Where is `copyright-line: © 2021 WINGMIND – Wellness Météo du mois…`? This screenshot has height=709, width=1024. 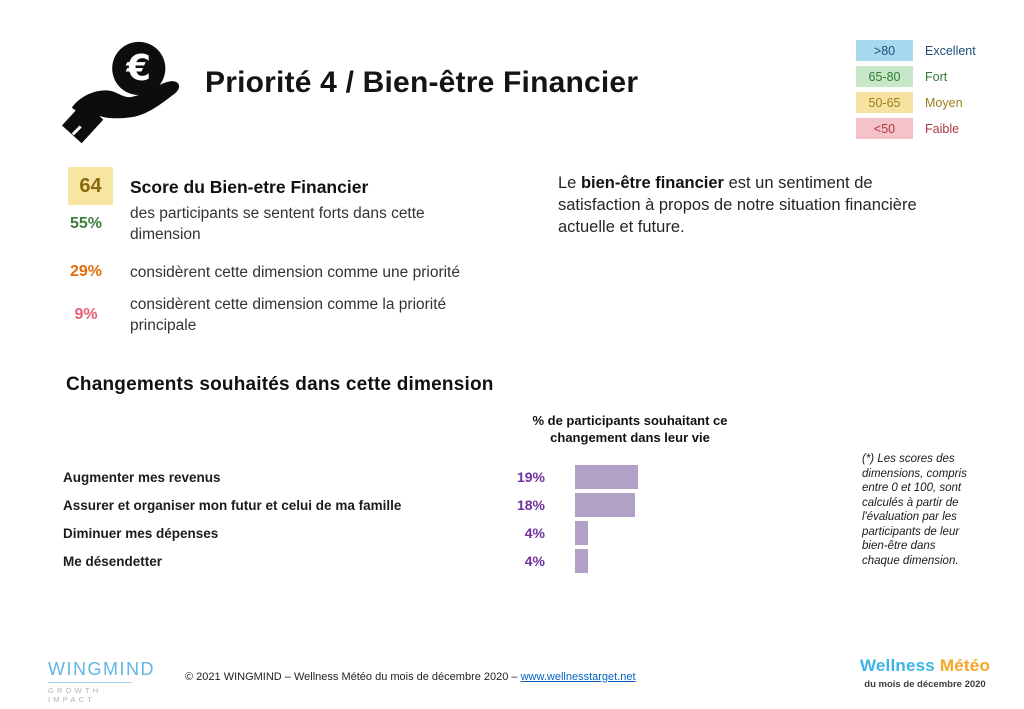 copyright-line: © 2021 WINGMIND – Wellness Météo du mois… is located at coordinates (410, 677).